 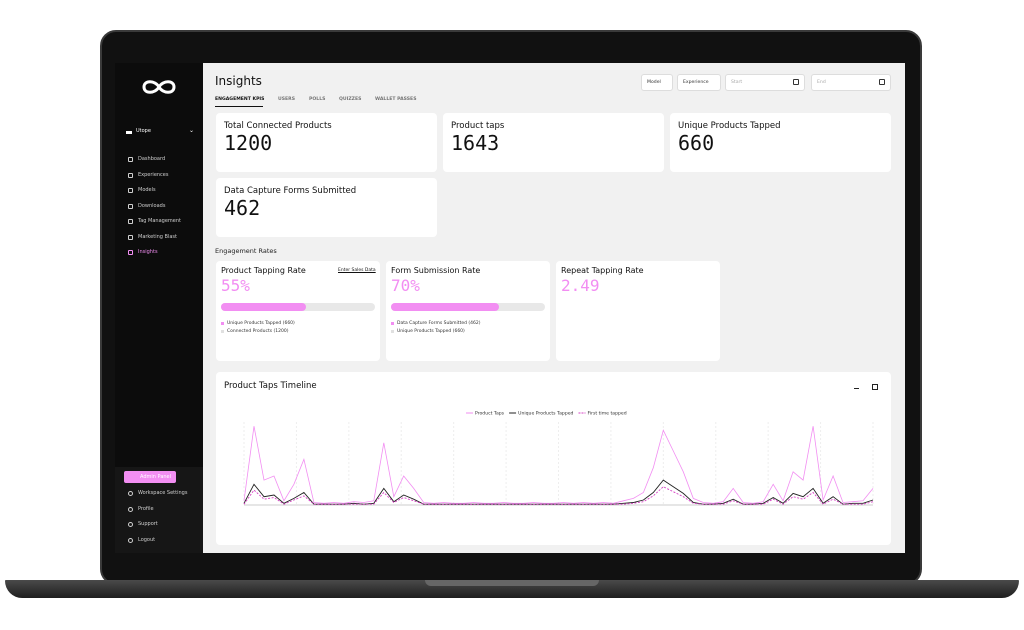 I want to click on nav-item: Tag Management, so click(x=159, y=221).